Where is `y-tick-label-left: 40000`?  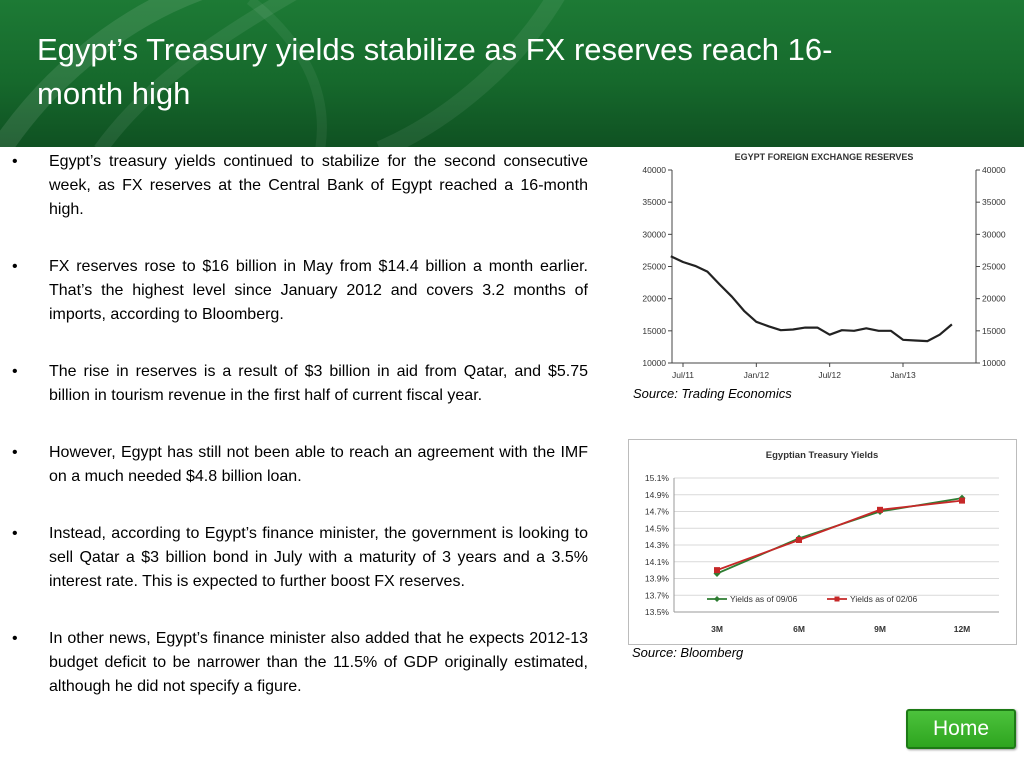
y-tick-label-left: 40000 is located at coordinates (654, 170).